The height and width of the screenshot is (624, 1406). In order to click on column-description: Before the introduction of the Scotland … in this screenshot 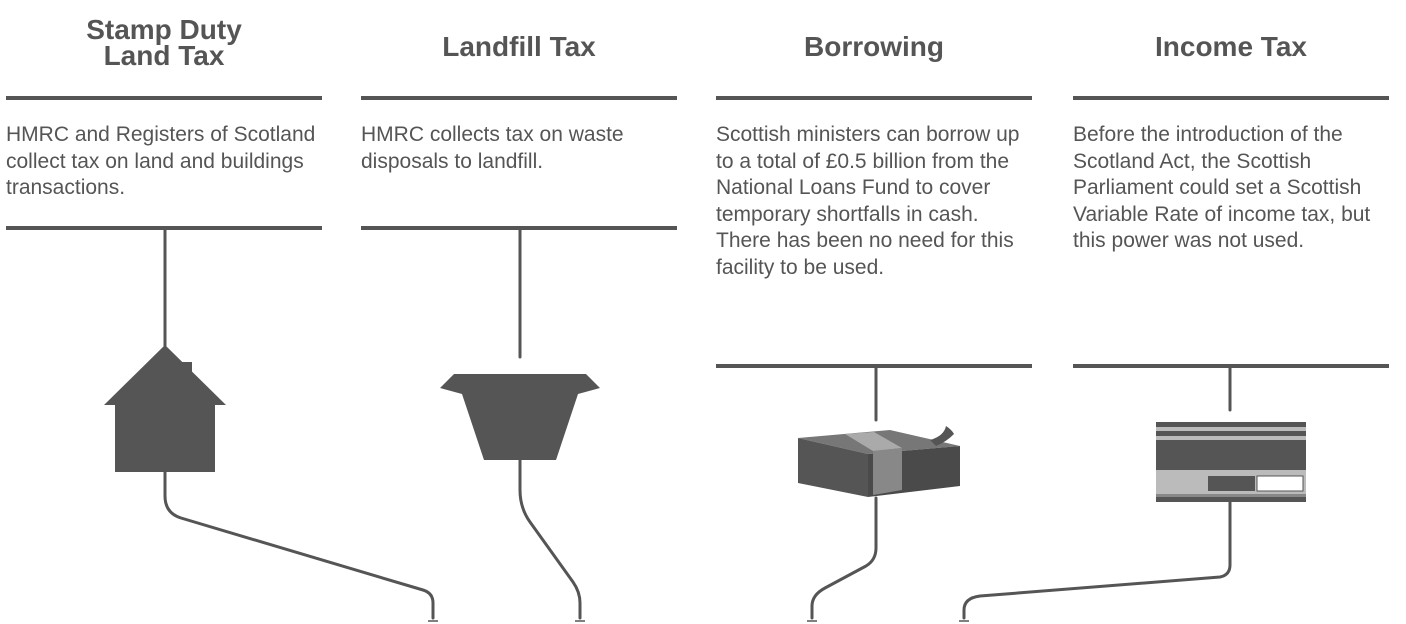, I will do `click(1222, 187)`.